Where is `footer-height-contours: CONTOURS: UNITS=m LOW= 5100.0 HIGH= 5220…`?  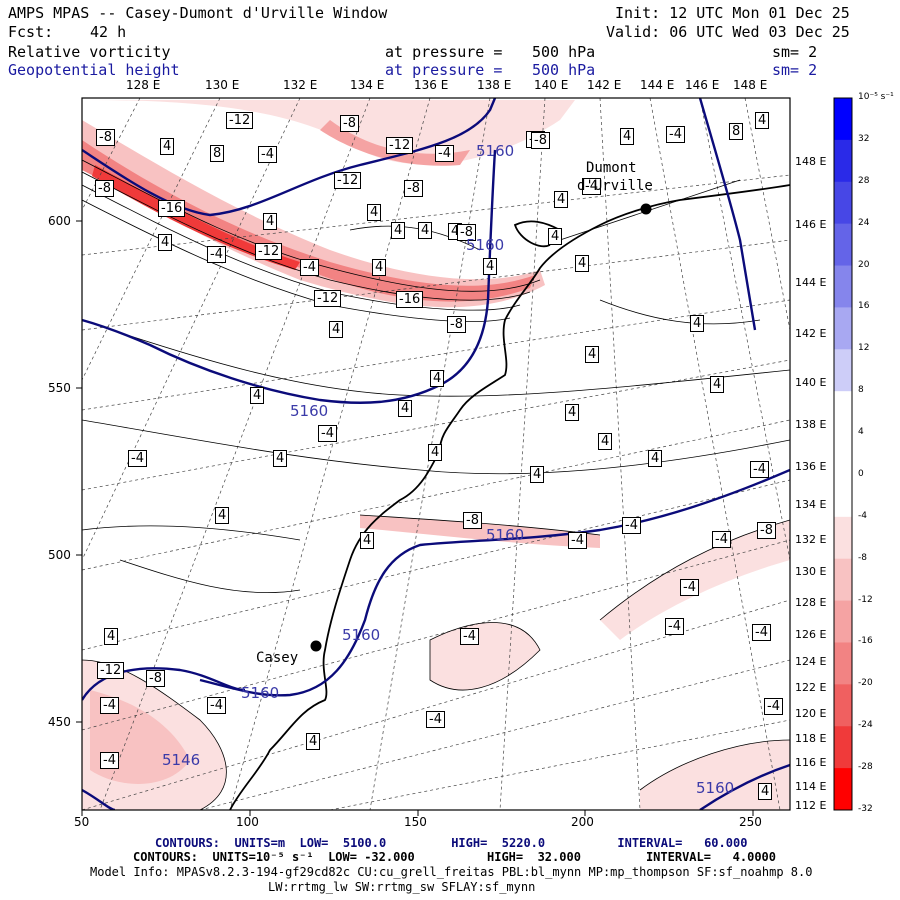
footer-height-contours: CONTOURS: UNITS=m LOW= 5100.0 HIGH= 5220… is located at coordinates (451, 843).